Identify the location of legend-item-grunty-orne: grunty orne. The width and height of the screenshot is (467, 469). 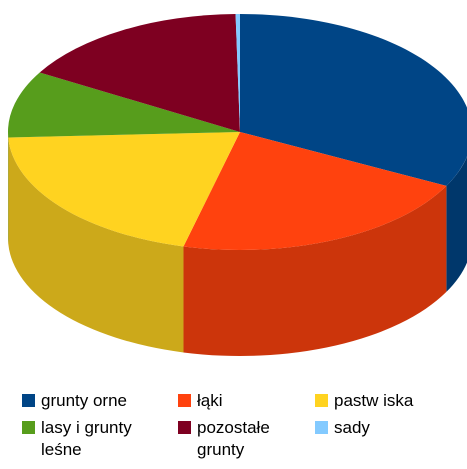
(96, 401).